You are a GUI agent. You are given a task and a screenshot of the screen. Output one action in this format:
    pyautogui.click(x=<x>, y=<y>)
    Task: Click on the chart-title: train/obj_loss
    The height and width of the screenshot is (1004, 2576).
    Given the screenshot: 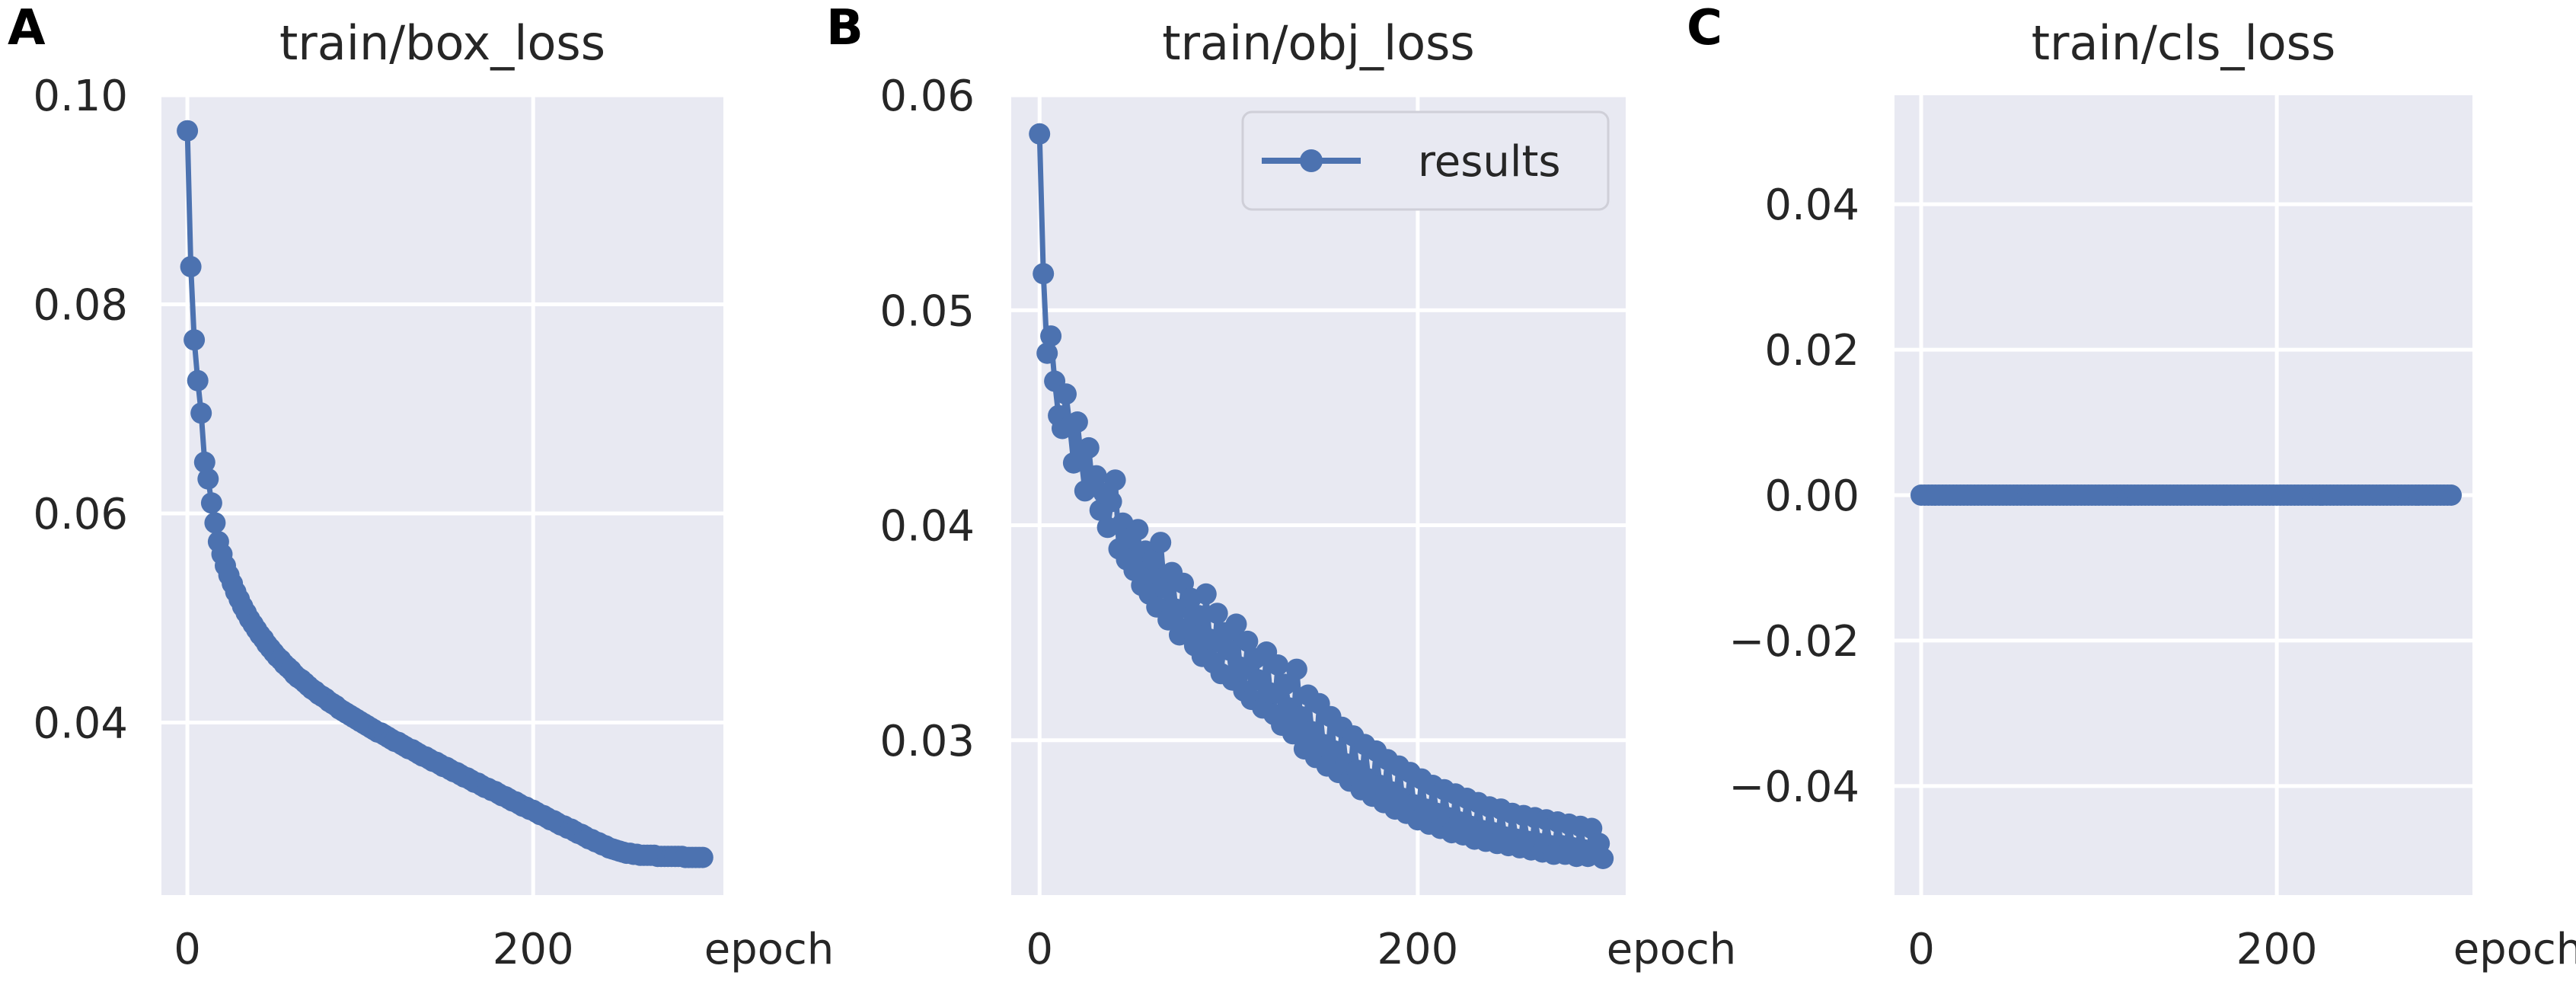 What is the action you would take?
    pyautogui.click(x=1318, y=43)
    